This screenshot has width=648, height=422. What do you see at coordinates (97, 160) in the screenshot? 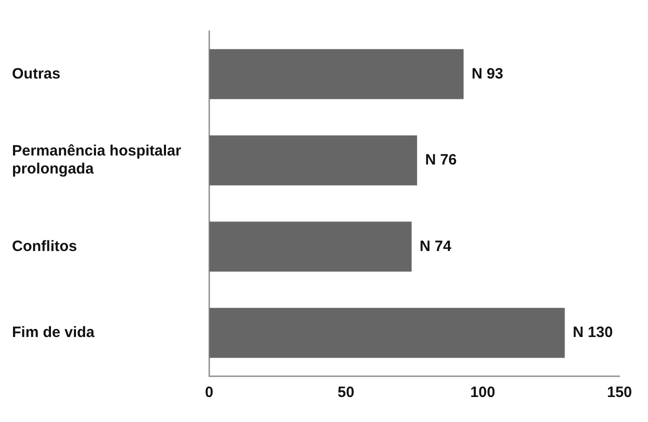
I see `y-tick-label: Permanência hospitalar prolongada` at bounding box center [97, 160].